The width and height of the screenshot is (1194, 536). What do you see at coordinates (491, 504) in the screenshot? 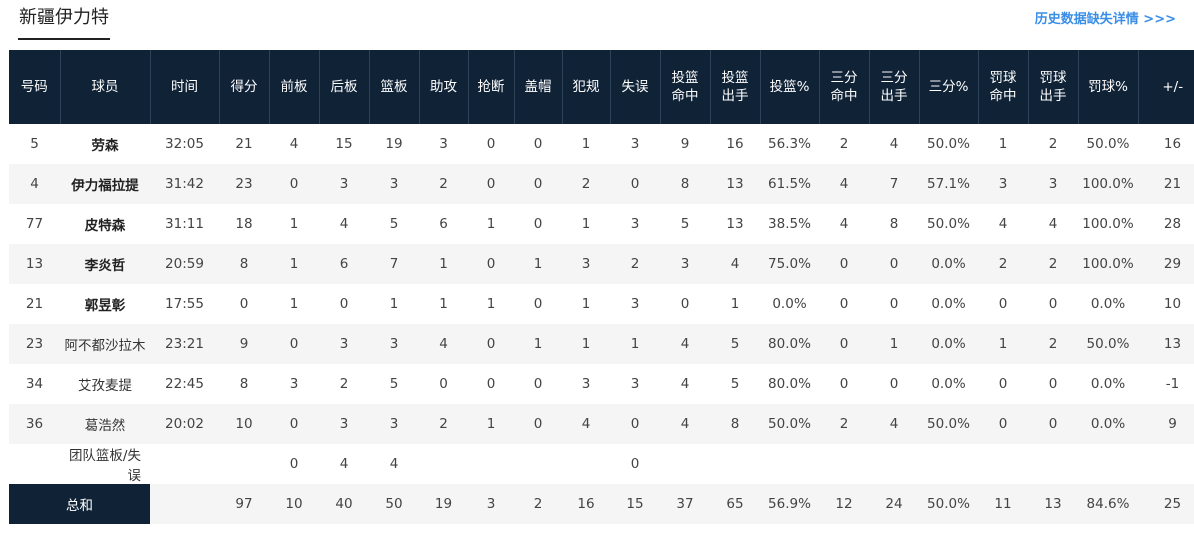
I see `total-stat-cell: 3` at bounding box center [491, 504].